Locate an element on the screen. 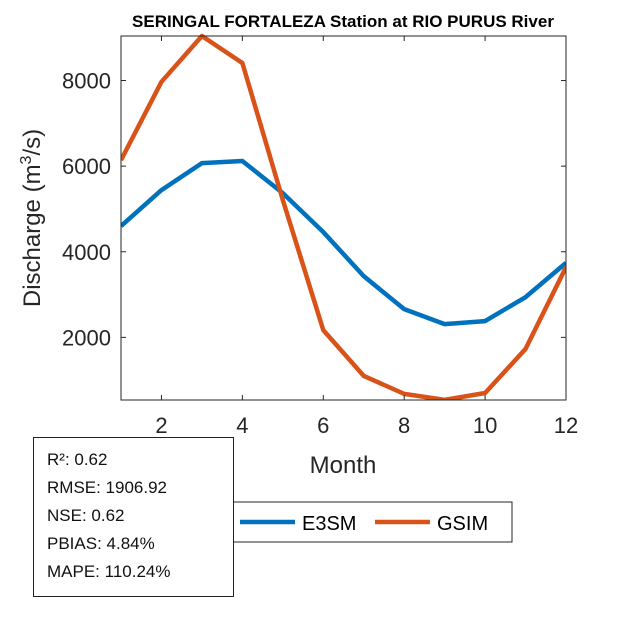 The height and width of the screenshot is (625, 625). y-tick-label: 4000 is located at coordinates (86, 252).